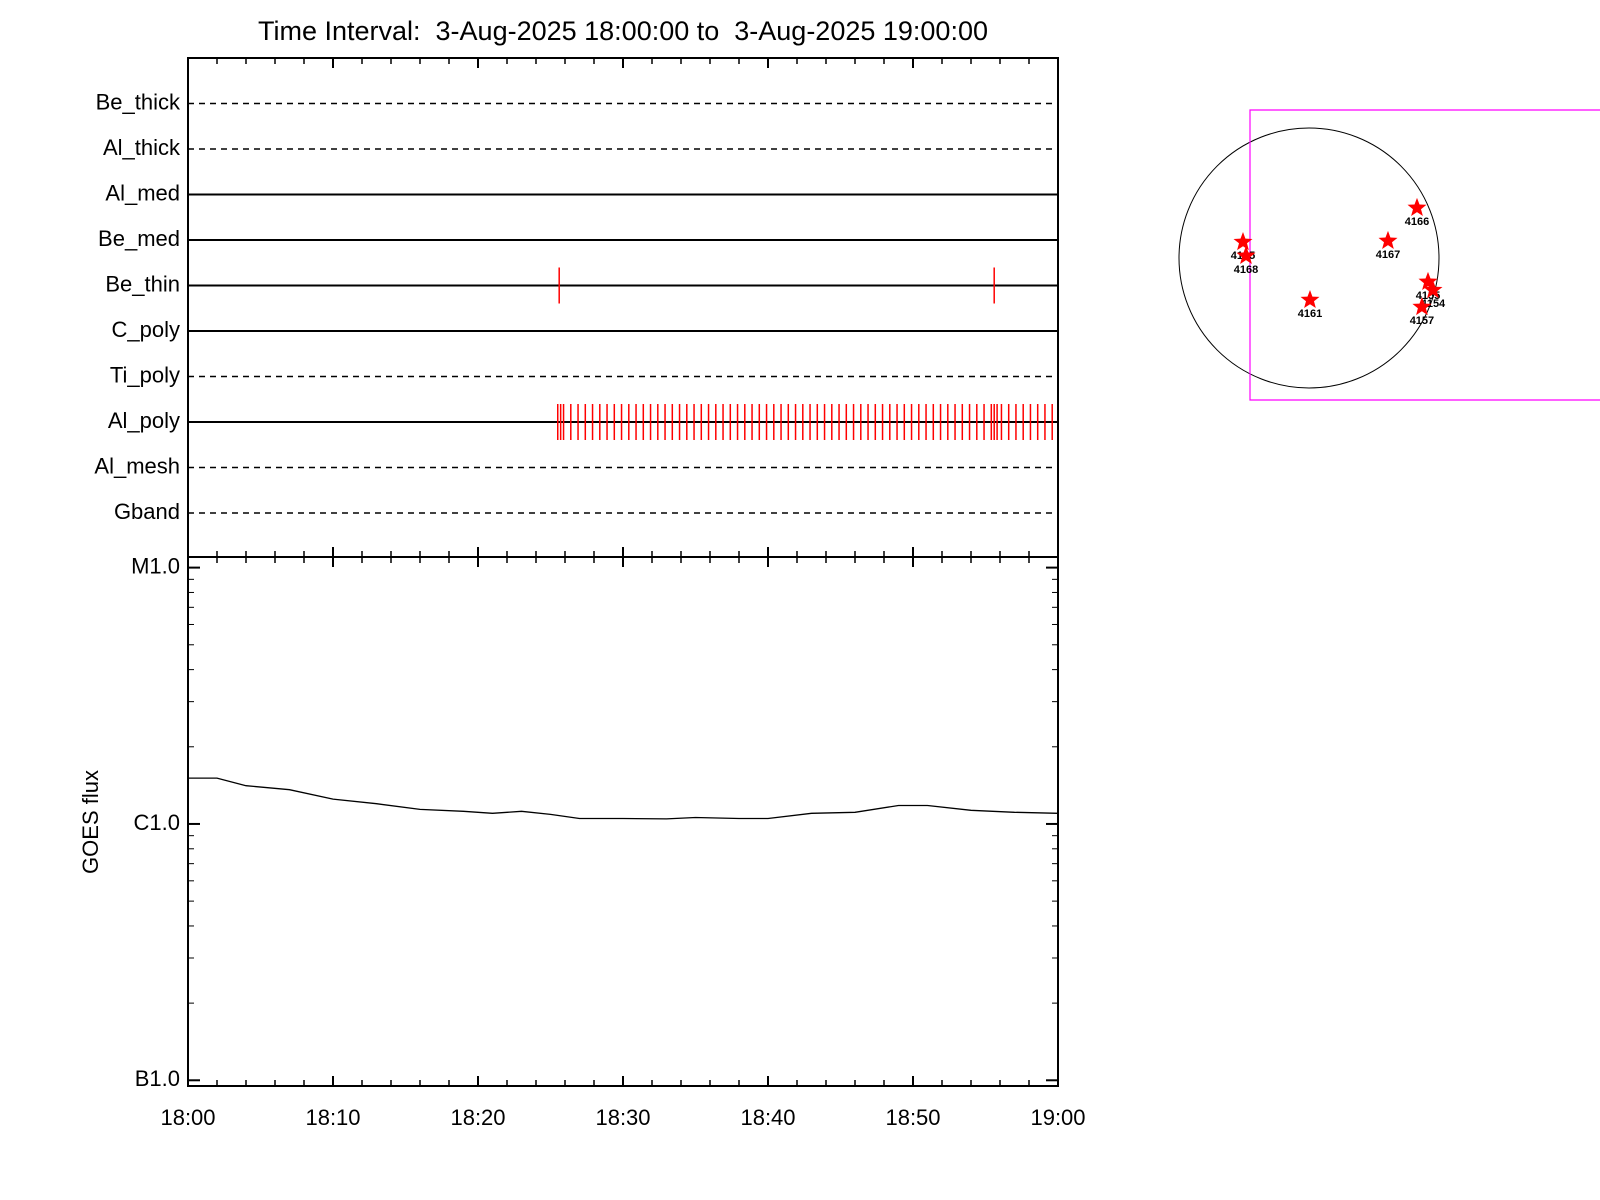 Image resolution: width=1600 pixels, height=1200 pixels. I want to click on field-of-view, so click(1424, 255).